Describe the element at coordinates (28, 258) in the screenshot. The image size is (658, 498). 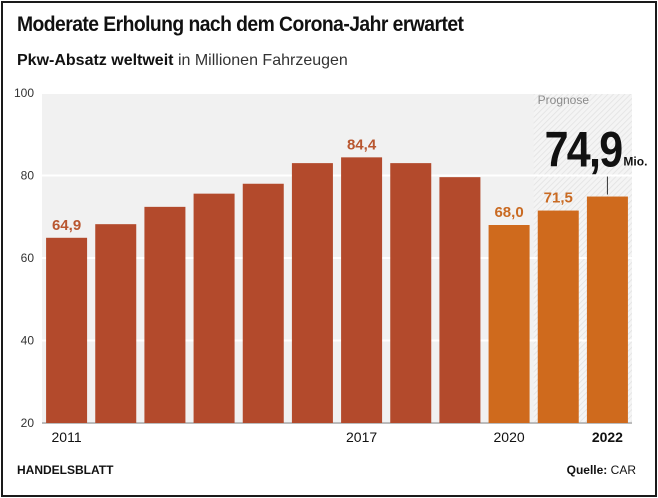
I see `y-tick-label: 60` at that location.